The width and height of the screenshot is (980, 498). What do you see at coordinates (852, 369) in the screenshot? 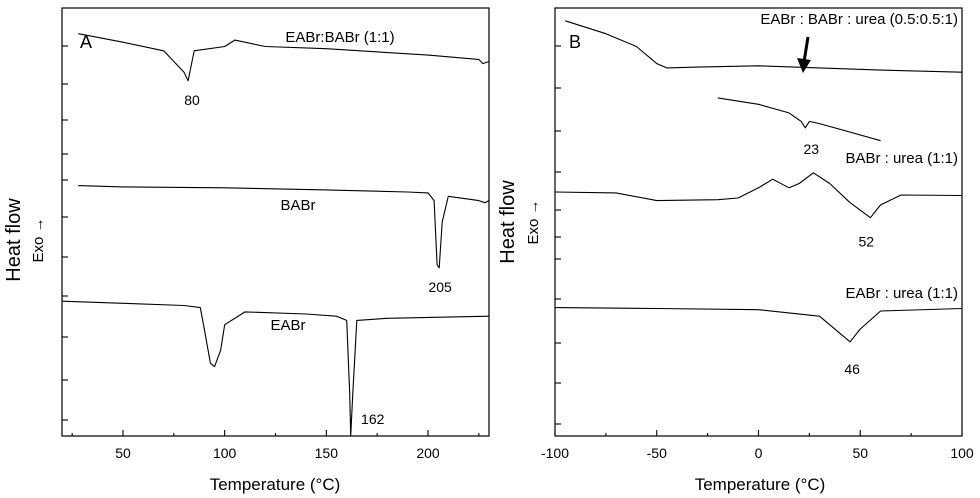
I see `peak-label: 46` at bounding box center [852, 369].